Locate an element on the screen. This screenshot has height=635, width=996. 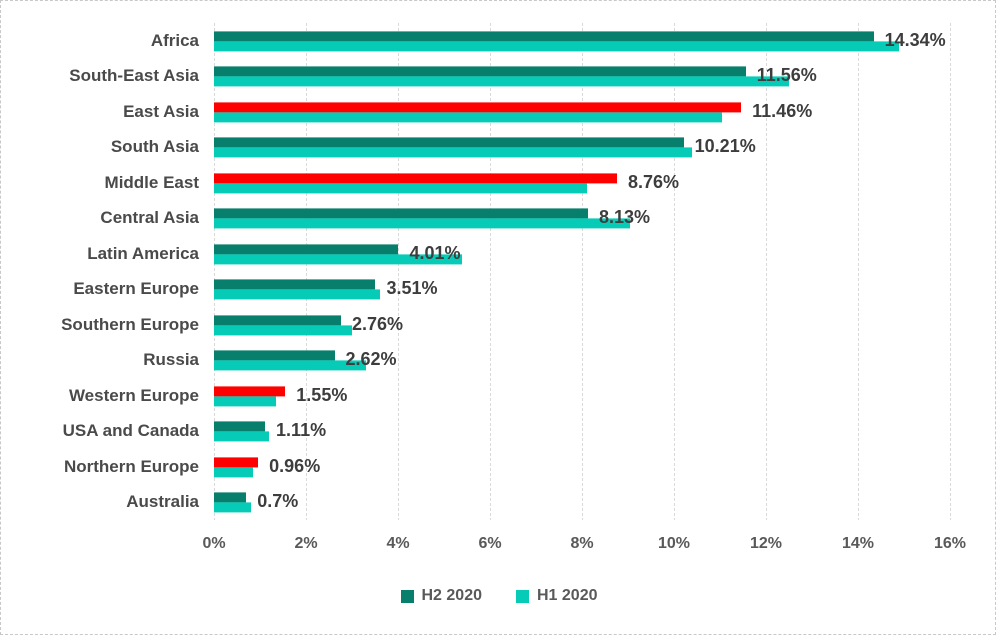
data-label: 10.21% is located at coordinates (725, 146).